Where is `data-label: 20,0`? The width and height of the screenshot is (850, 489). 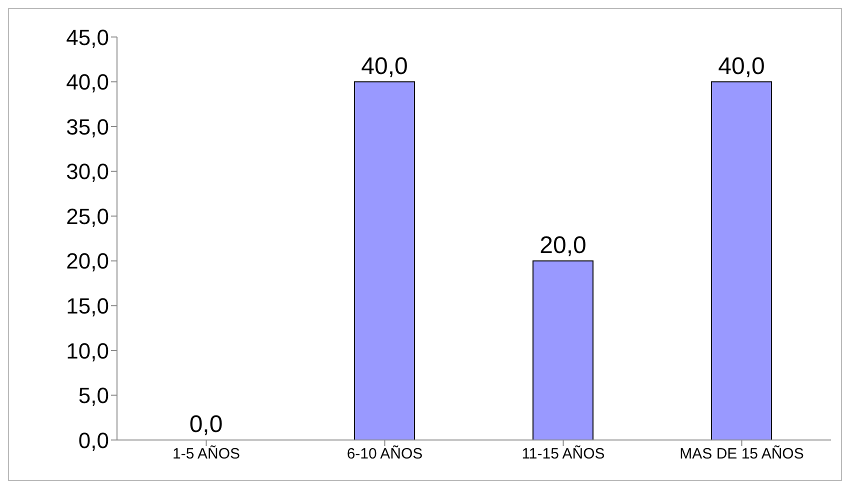
data-label: 20,0 is located at coordinates (563, 245).